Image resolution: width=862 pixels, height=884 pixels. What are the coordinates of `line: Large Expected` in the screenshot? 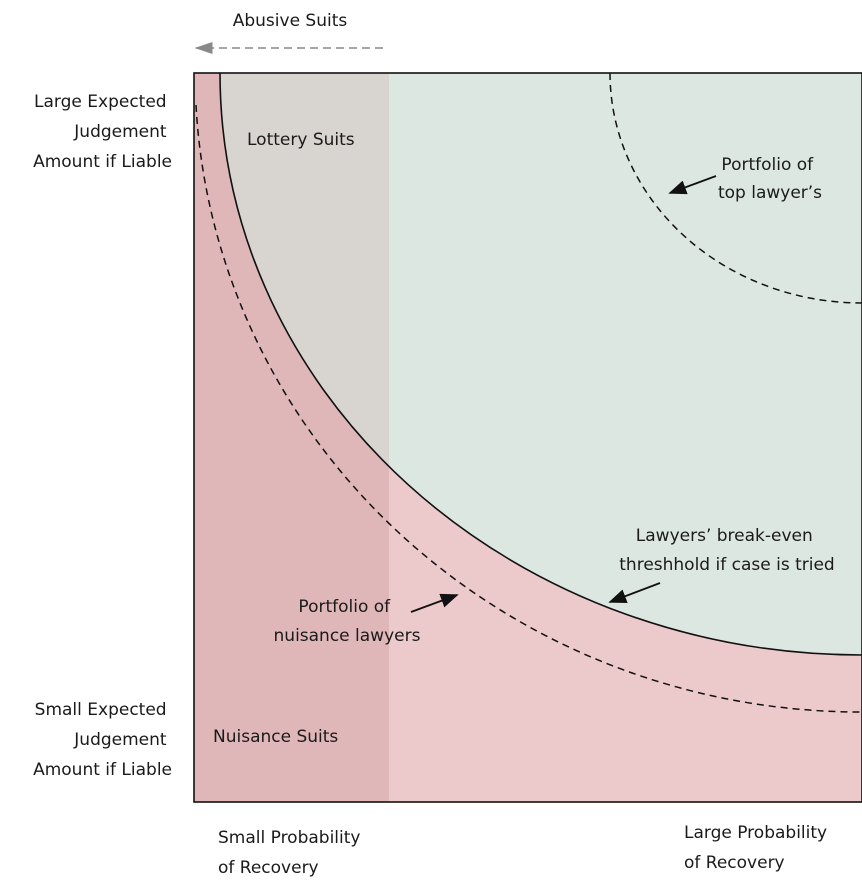 It's located at (100, 102).